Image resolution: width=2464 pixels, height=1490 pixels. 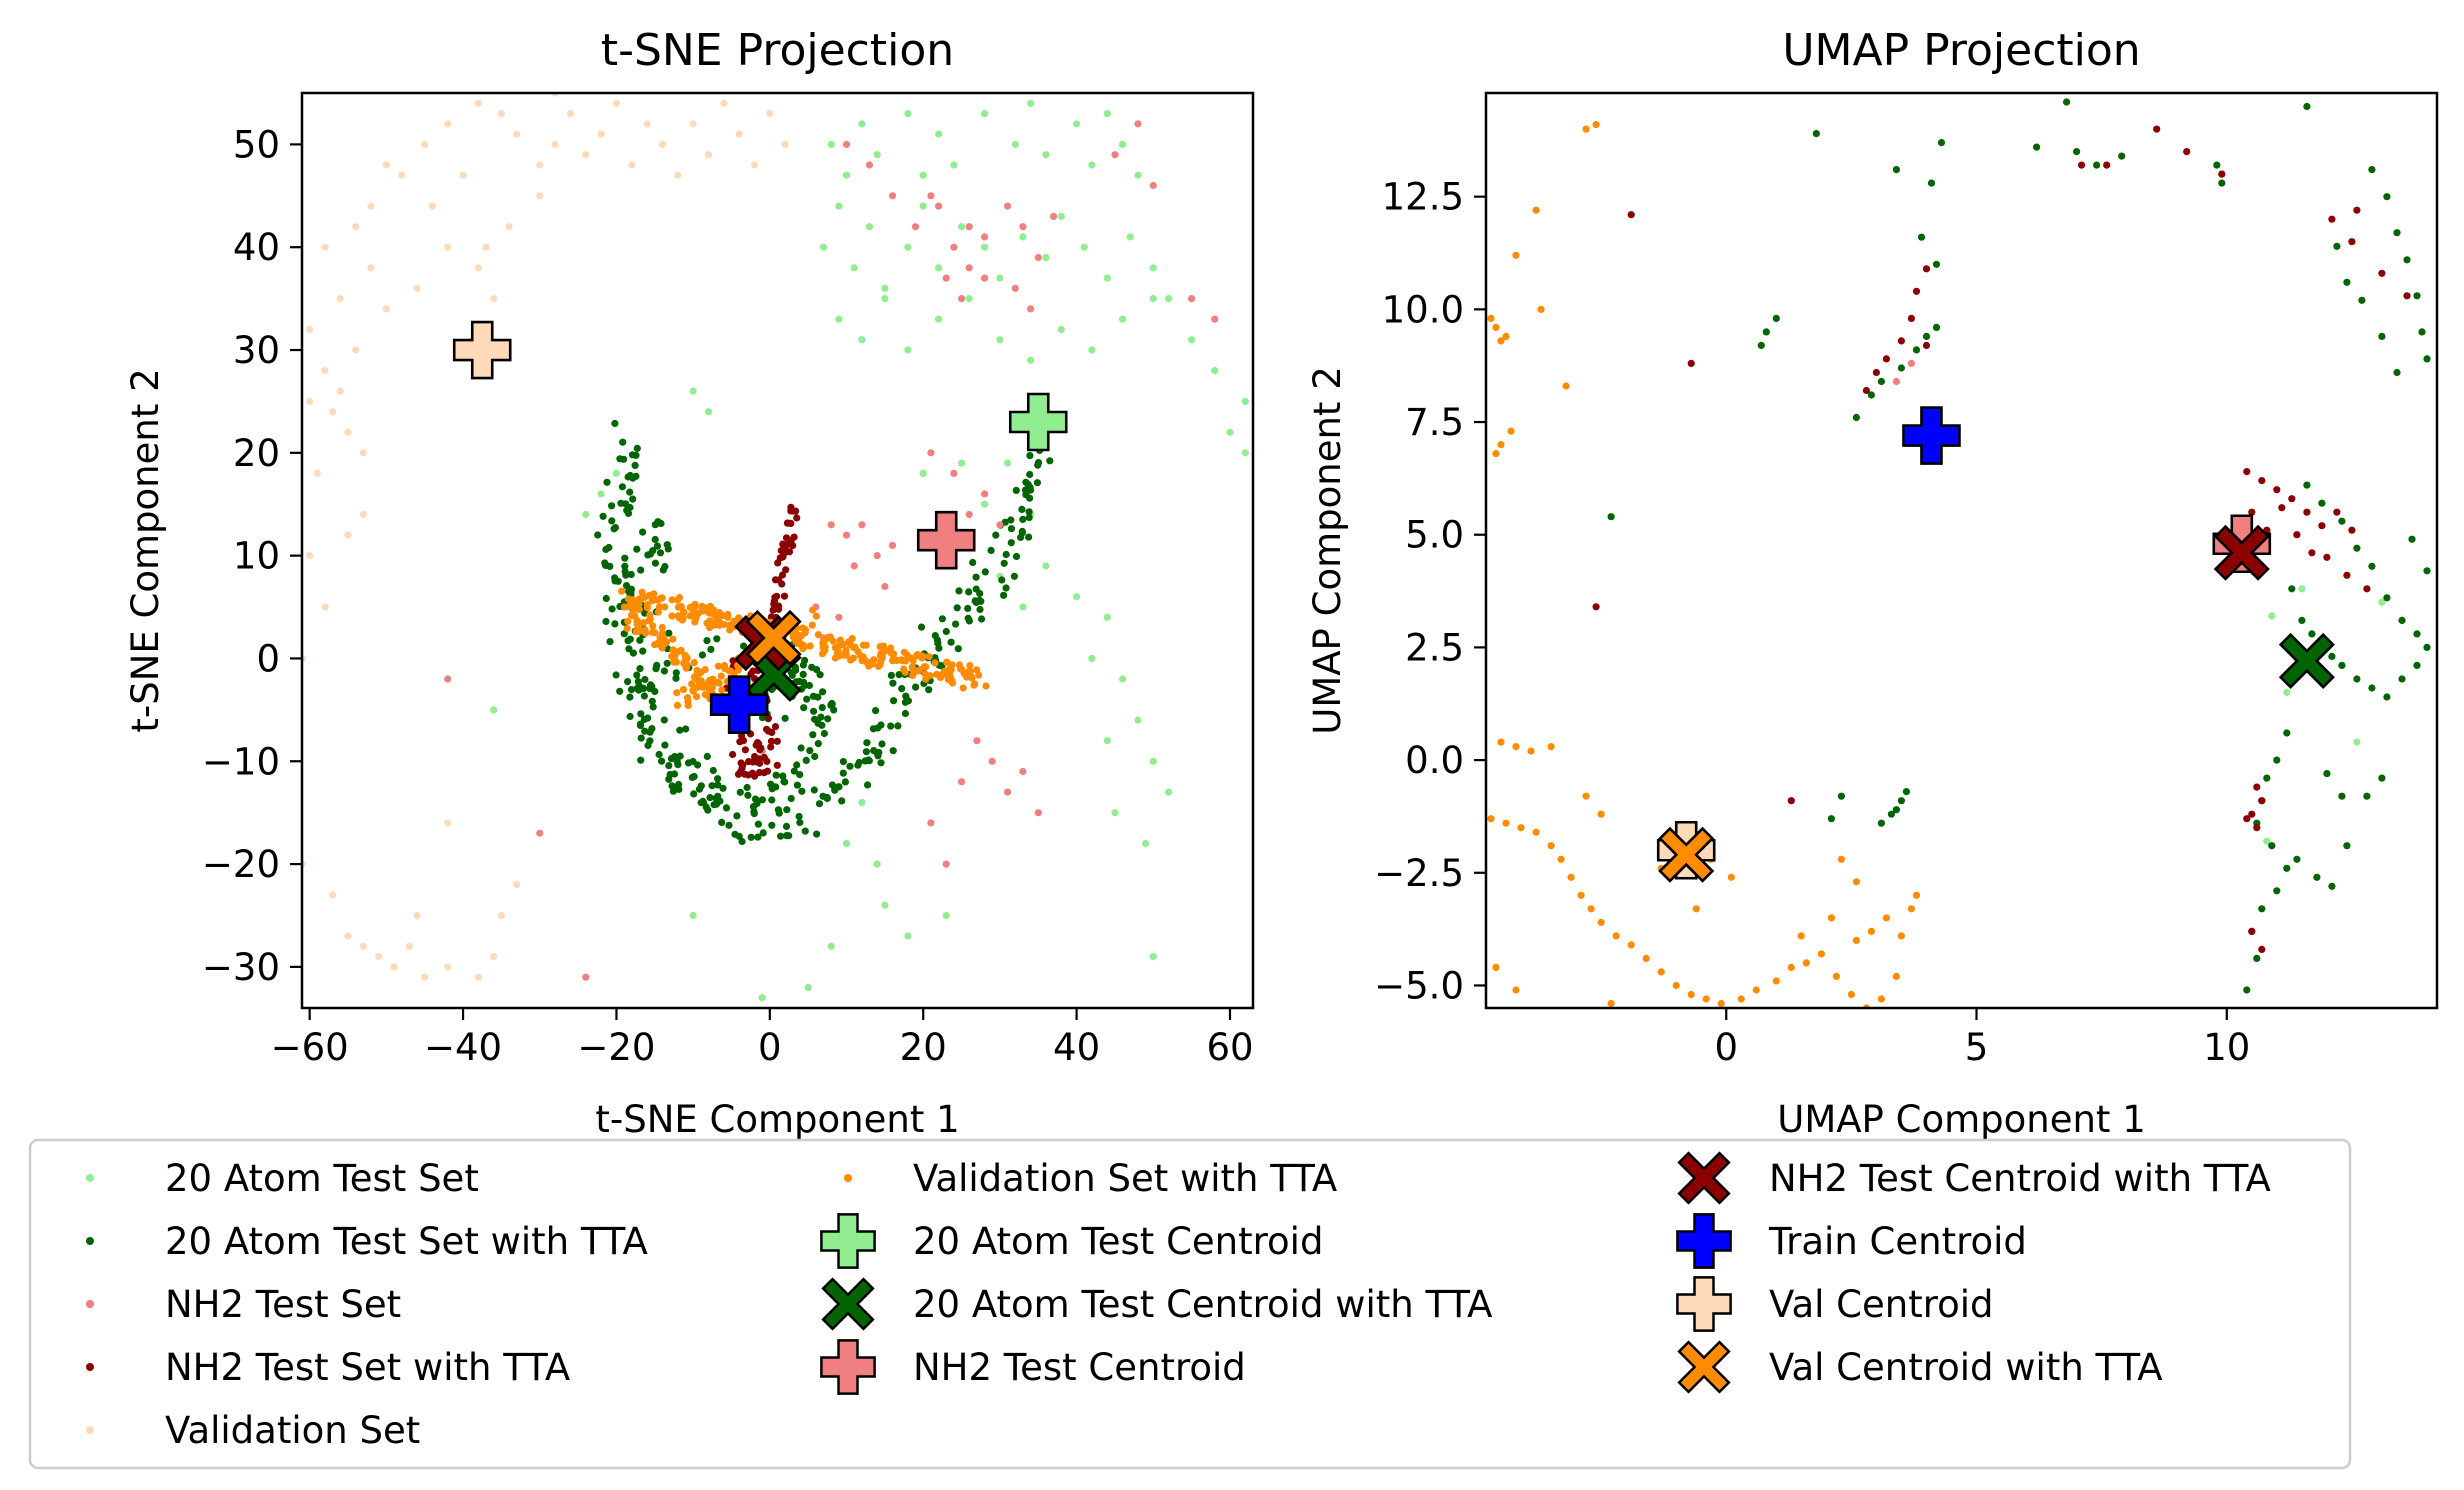 What do you see at coordinates (256, 350) in the screenshot?
I see `y-tick-label: 30` at bounding box center [256, 350].